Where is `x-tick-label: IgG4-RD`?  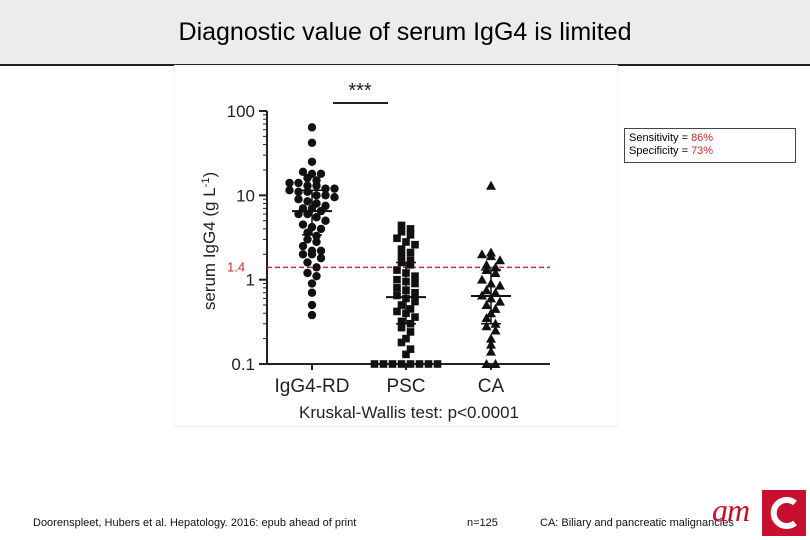
x-tick-label: IgG4-RD is located at coordinates (312, 386).